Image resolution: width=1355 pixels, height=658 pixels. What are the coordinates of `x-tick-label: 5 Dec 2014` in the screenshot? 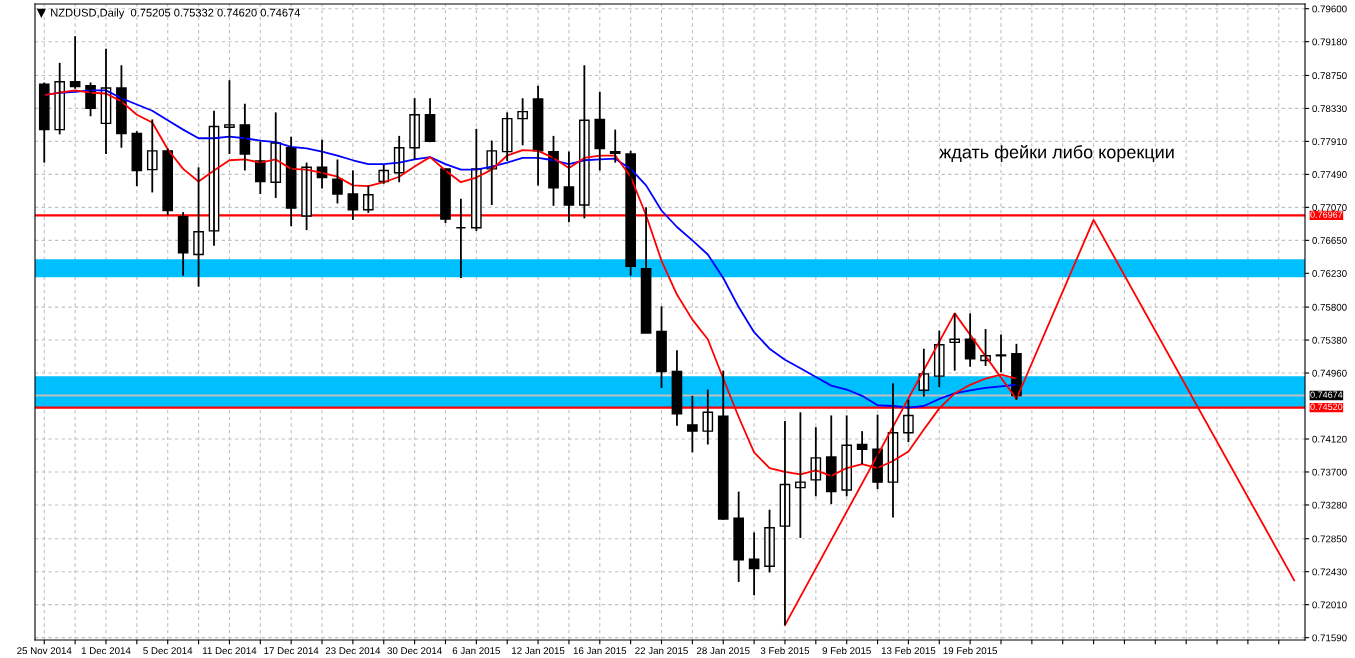 It's located at (168, 651).